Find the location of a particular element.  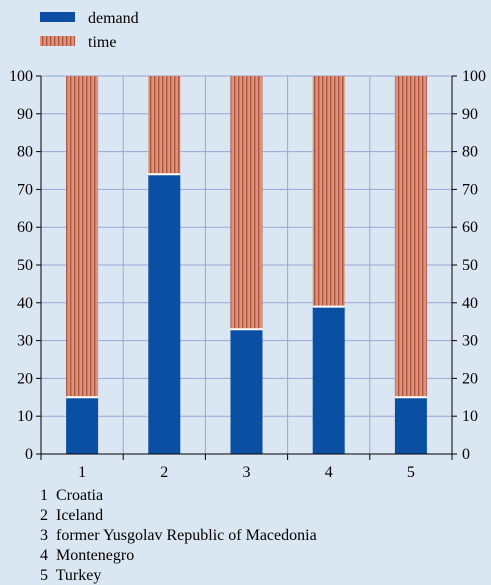

x-tick-label: 1 is located at coordinates (82, 472).